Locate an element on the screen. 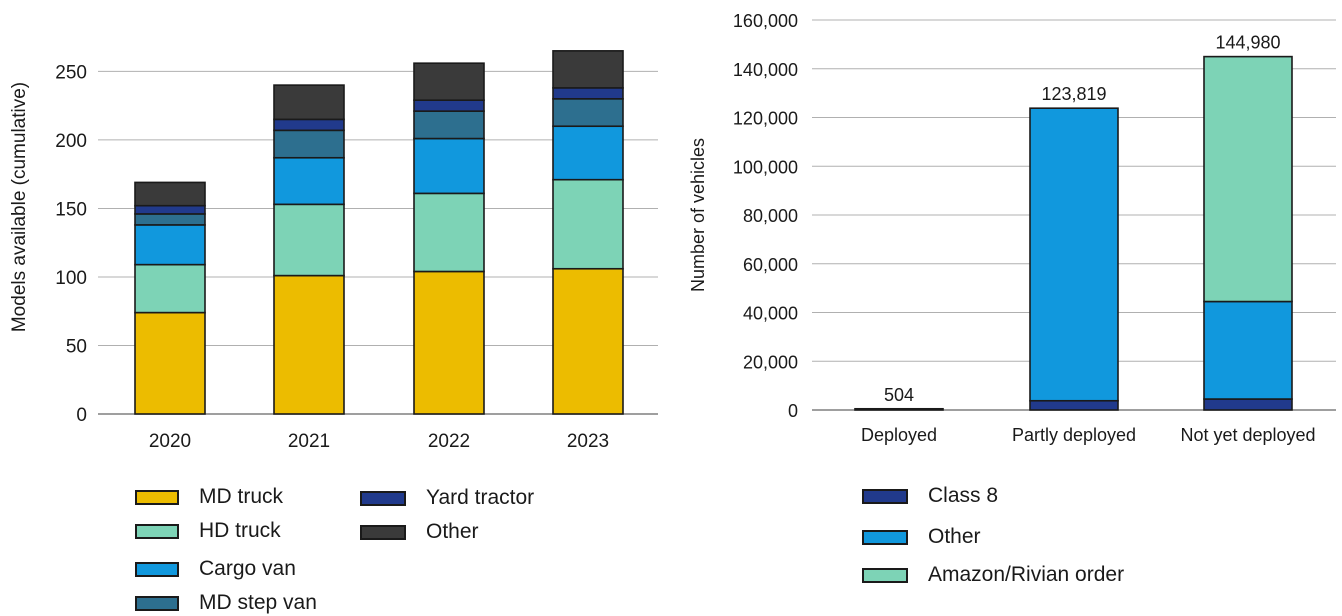 The height and width of the screenshot is (616, 1342). left-y-tick-label: 200 is located at coordinates (71, 141).